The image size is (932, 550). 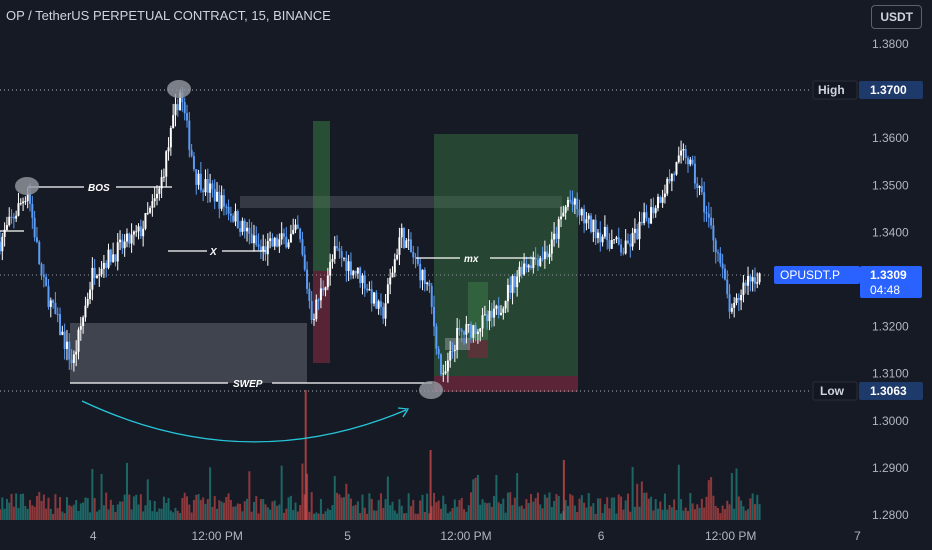 I want to click on time-tick-label: 12:00 PM, so click(x=465, y=536).